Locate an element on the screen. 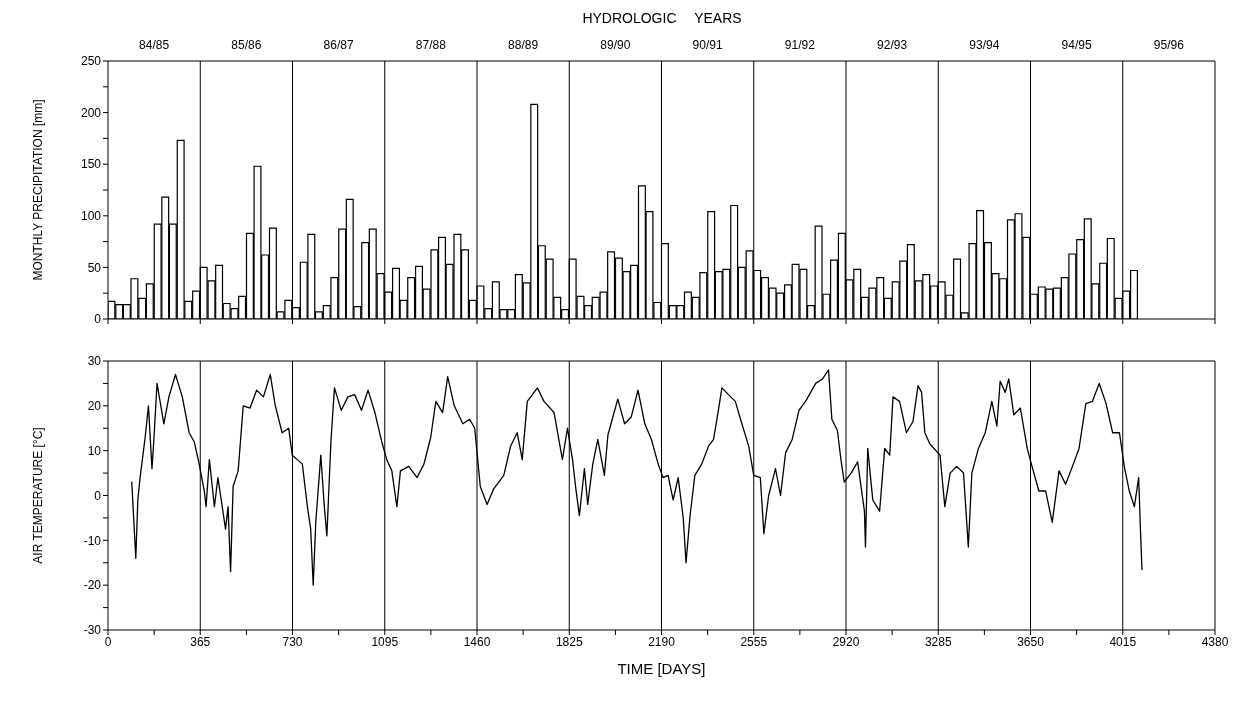 The width and height of the screenshot is (1236, 705). y-axis-title: MONTHLY PRECIPITATION [mm] is located at coordinates (38, 190).